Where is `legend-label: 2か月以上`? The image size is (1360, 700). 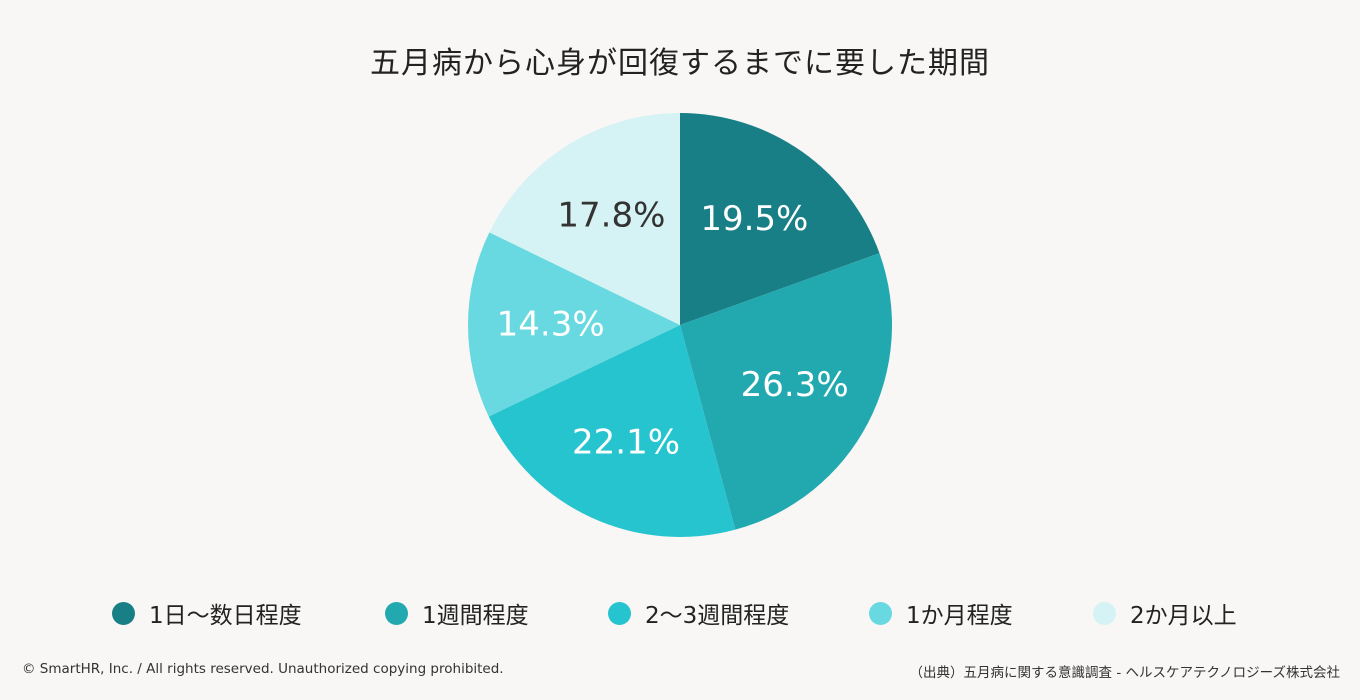
legend-label: 2か月以上 is located at coordinates (1183, 616).